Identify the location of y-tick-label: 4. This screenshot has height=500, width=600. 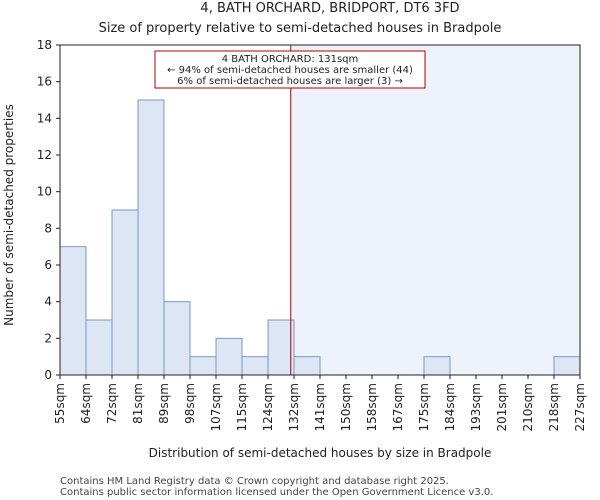
(48, 302).